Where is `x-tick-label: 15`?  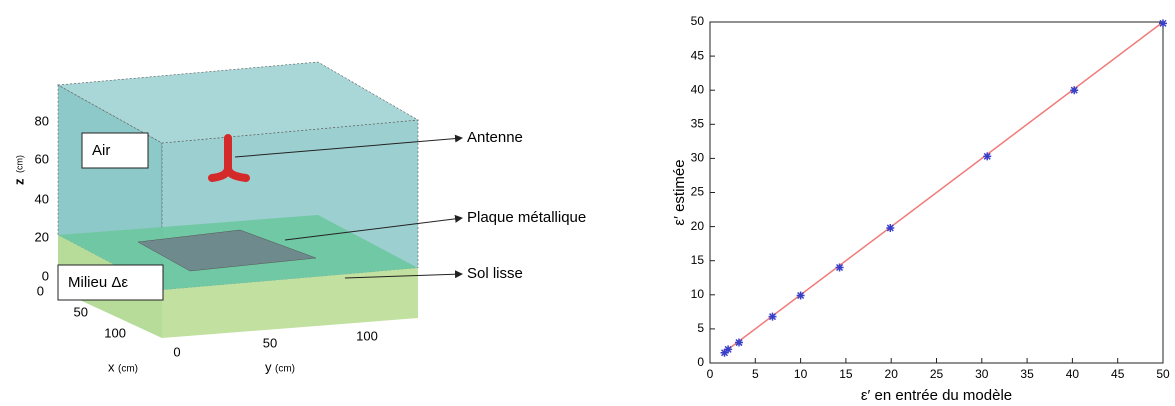
x-tick-label: 15 is located at coordinates (846, 374).